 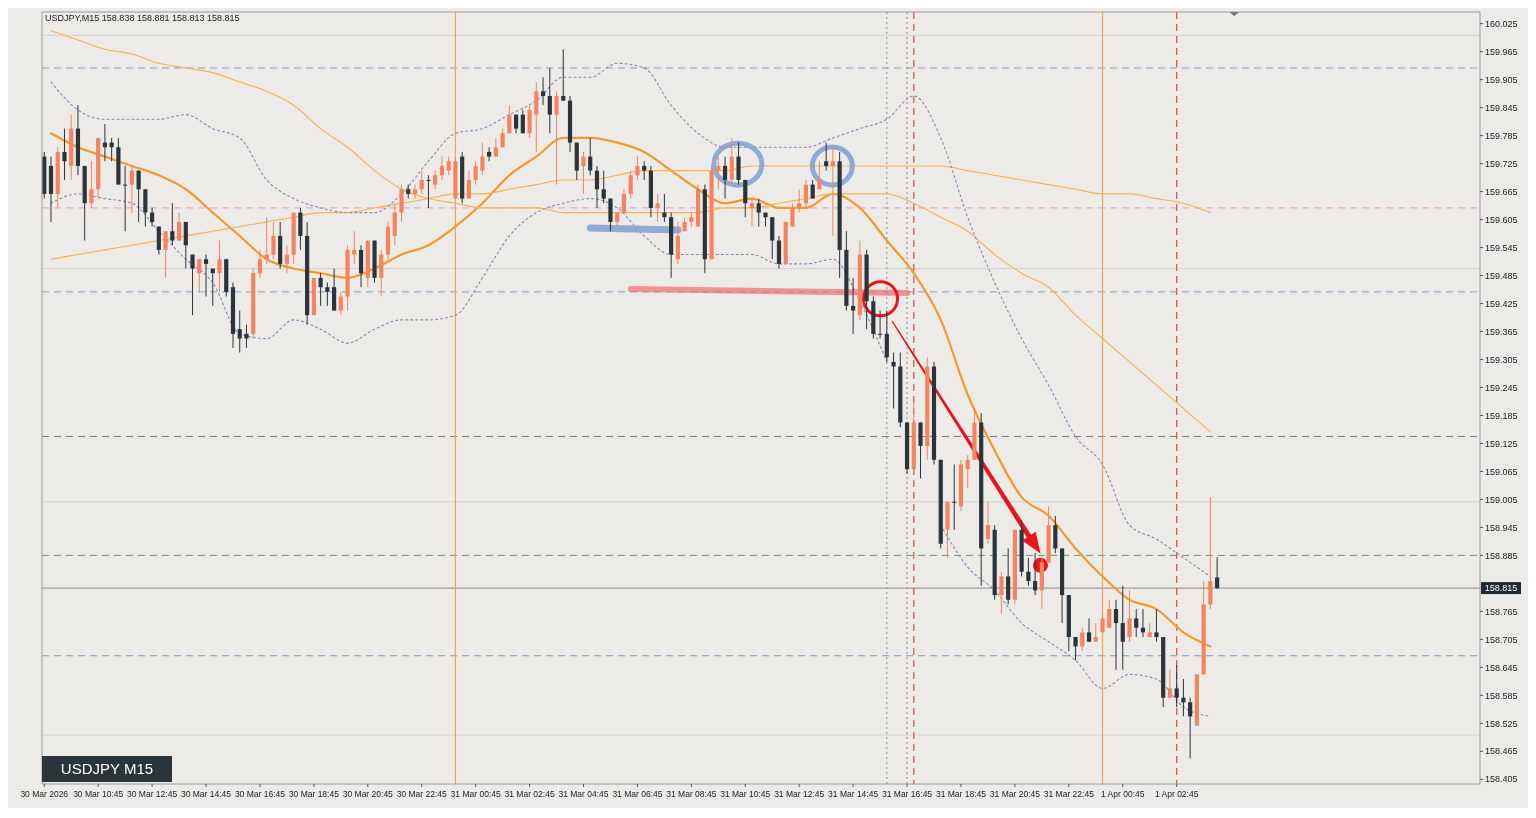 I want to click on x-tick-label: 31 Mar 02:45, so click(x=529, y=794).